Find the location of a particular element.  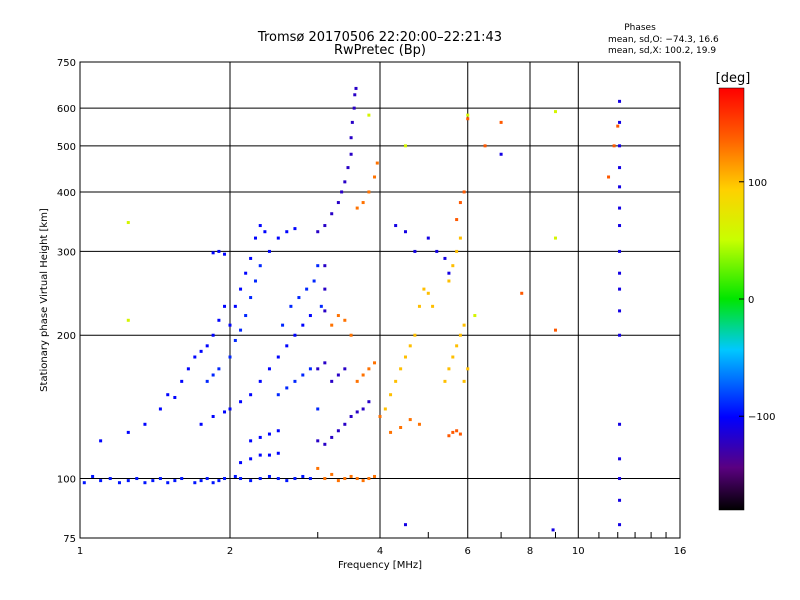

y-tick-label: 300 is located at coordinates (66, 252).